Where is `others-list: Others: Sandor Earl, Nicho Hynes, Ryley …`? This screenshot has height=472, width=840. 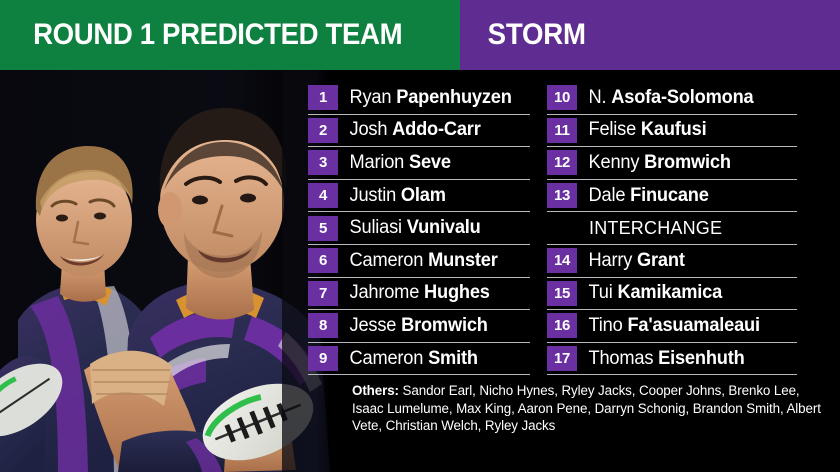 others-list: Others: Sandor Earl, Nicho Hynes, Ryley … is located at coordinates (592, 408).